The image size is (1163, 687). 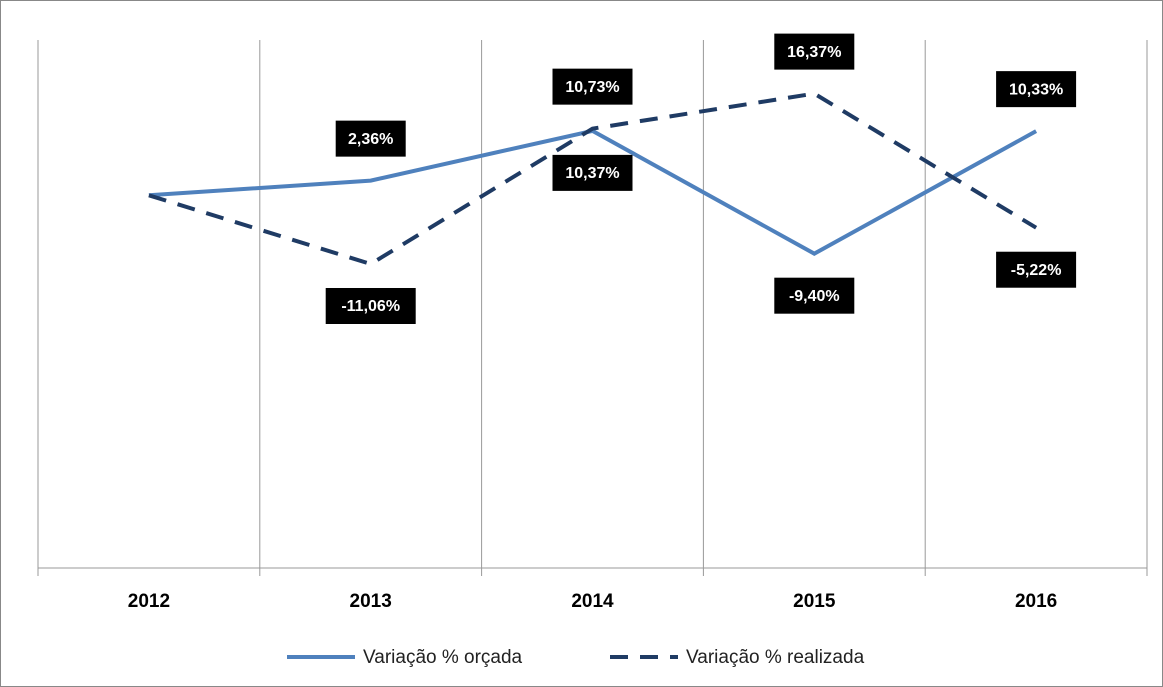 I want to click on data-label: -5,22%, so click(x=1036, y=269).